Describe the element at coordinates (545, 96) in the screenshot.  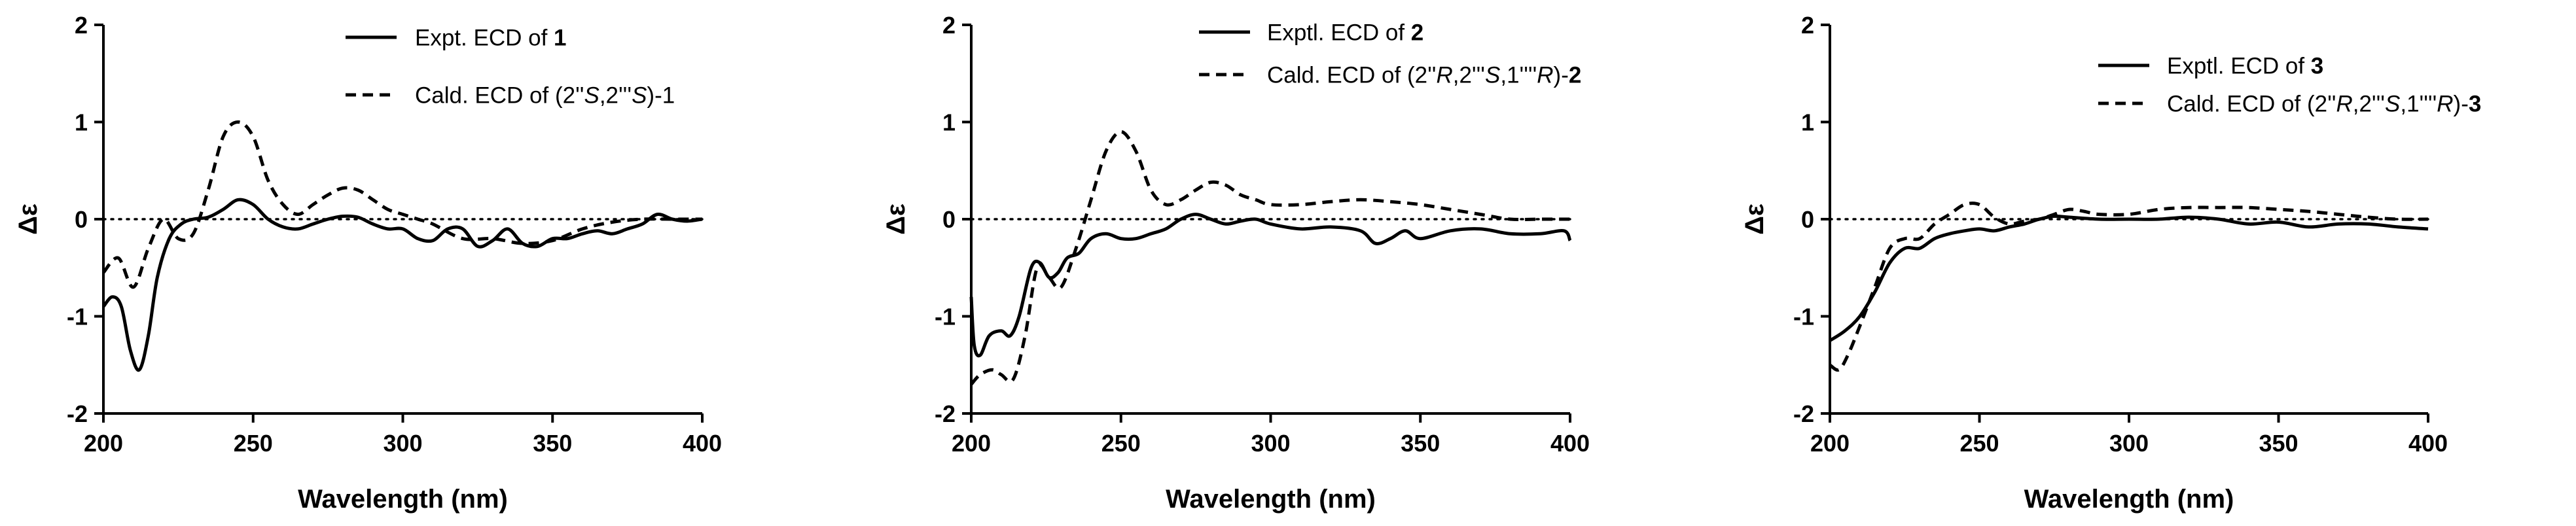
I see `legend-entry-label: Cald. ECD of (2''S,2'''S)-1` at that location.